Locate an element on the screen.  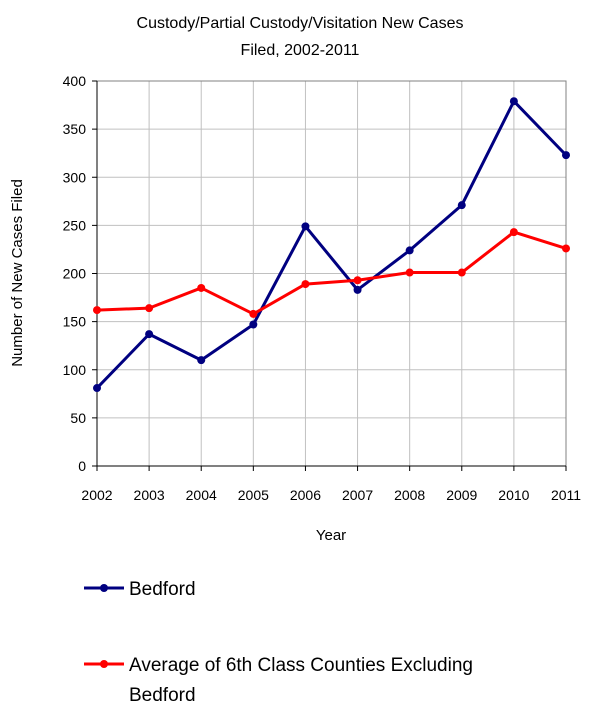
y-tick-label: 0 is located at coordinates (82, 466).